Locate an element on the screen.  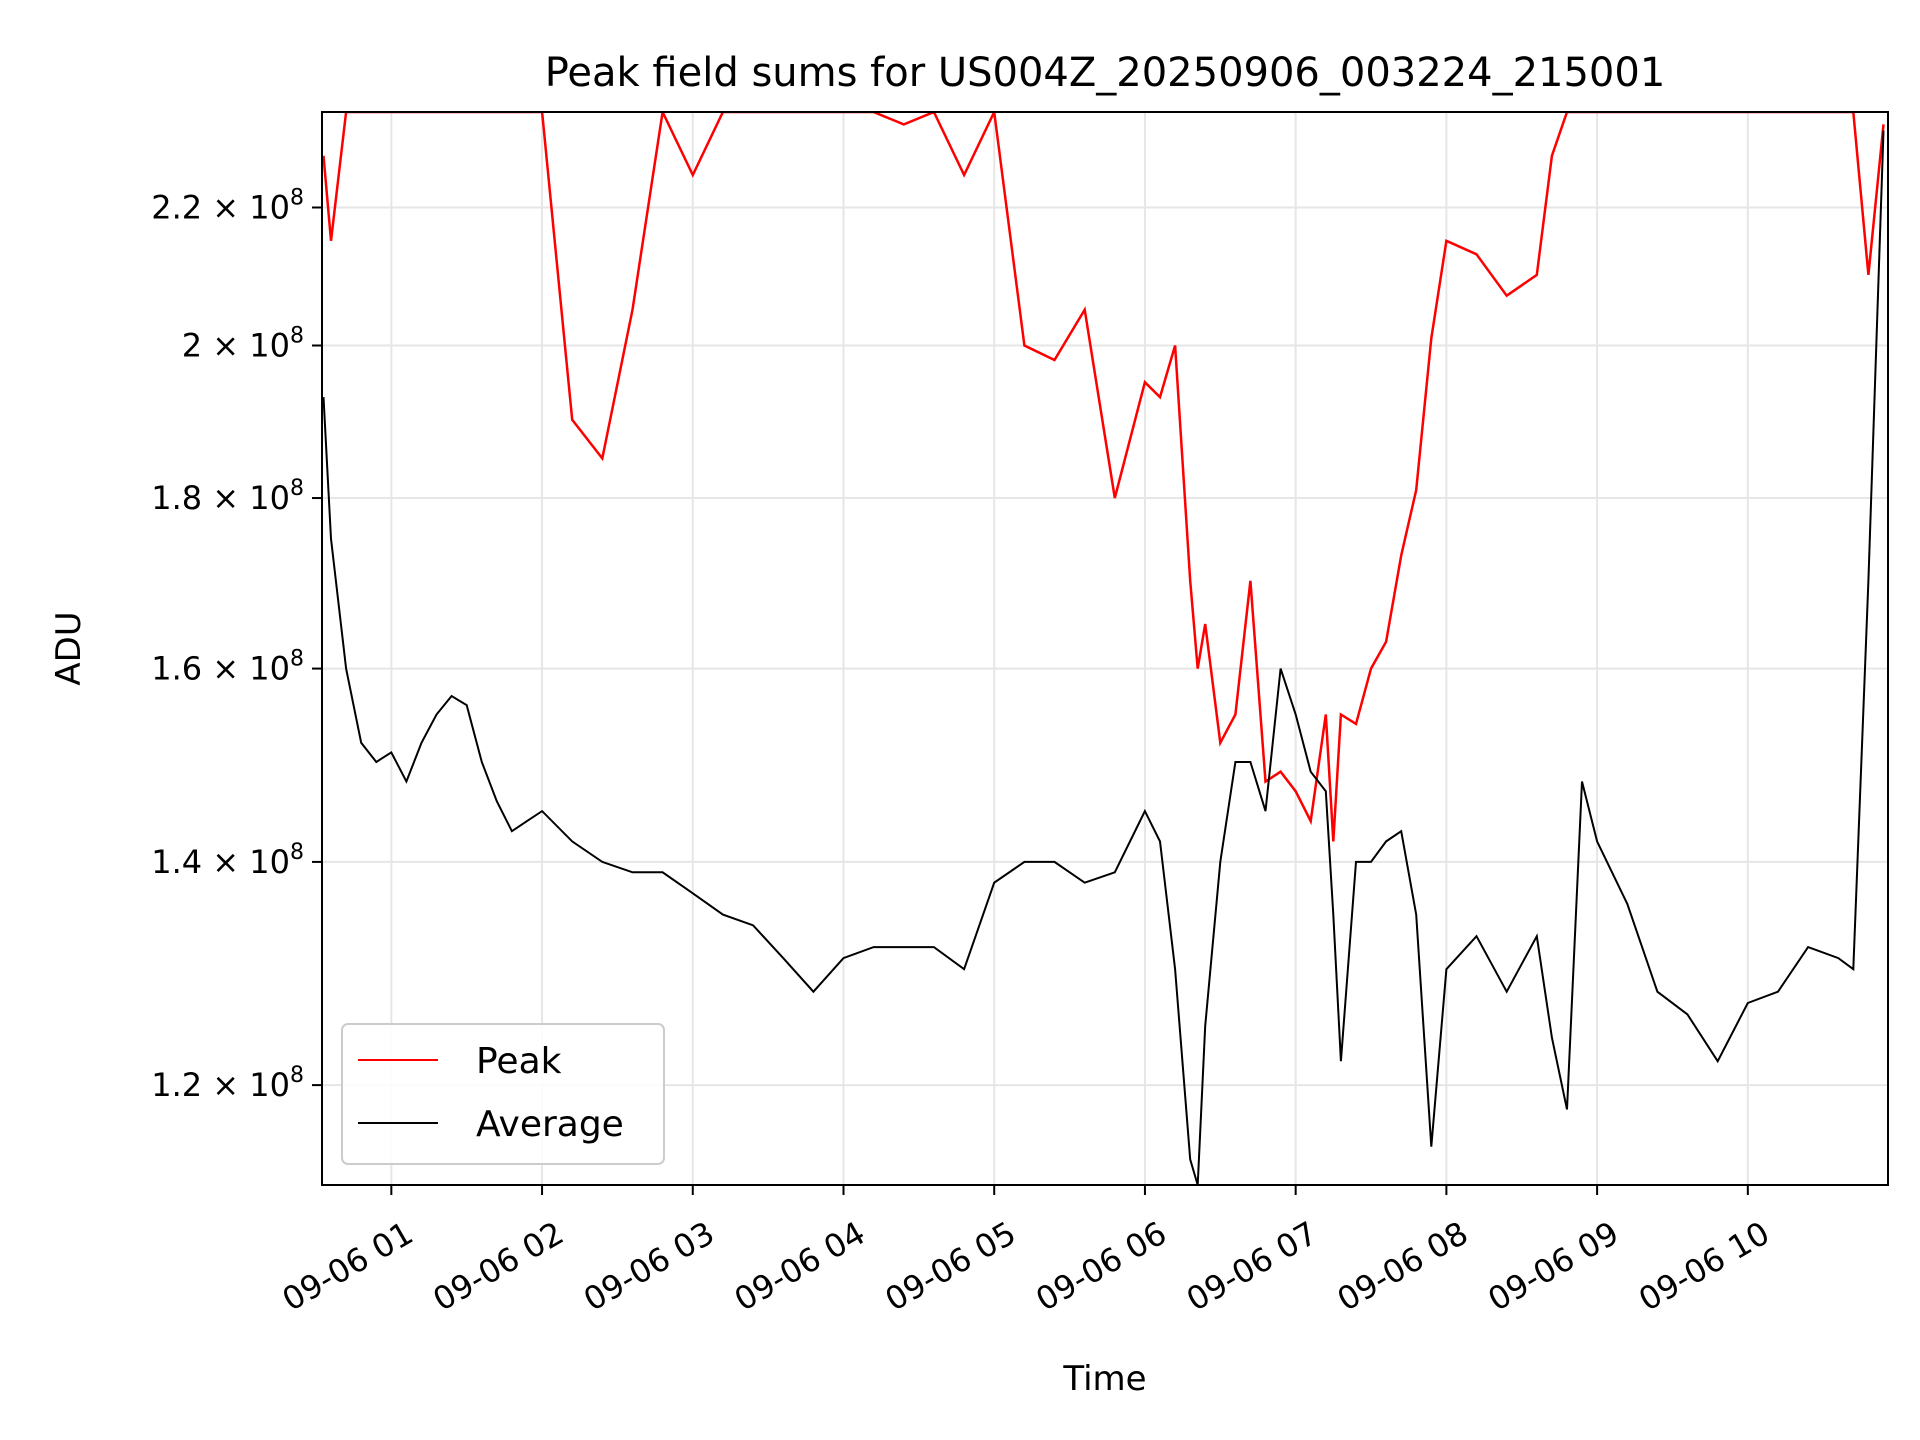
legend-label-peak: Peak is located at coordinates (519, 1061).